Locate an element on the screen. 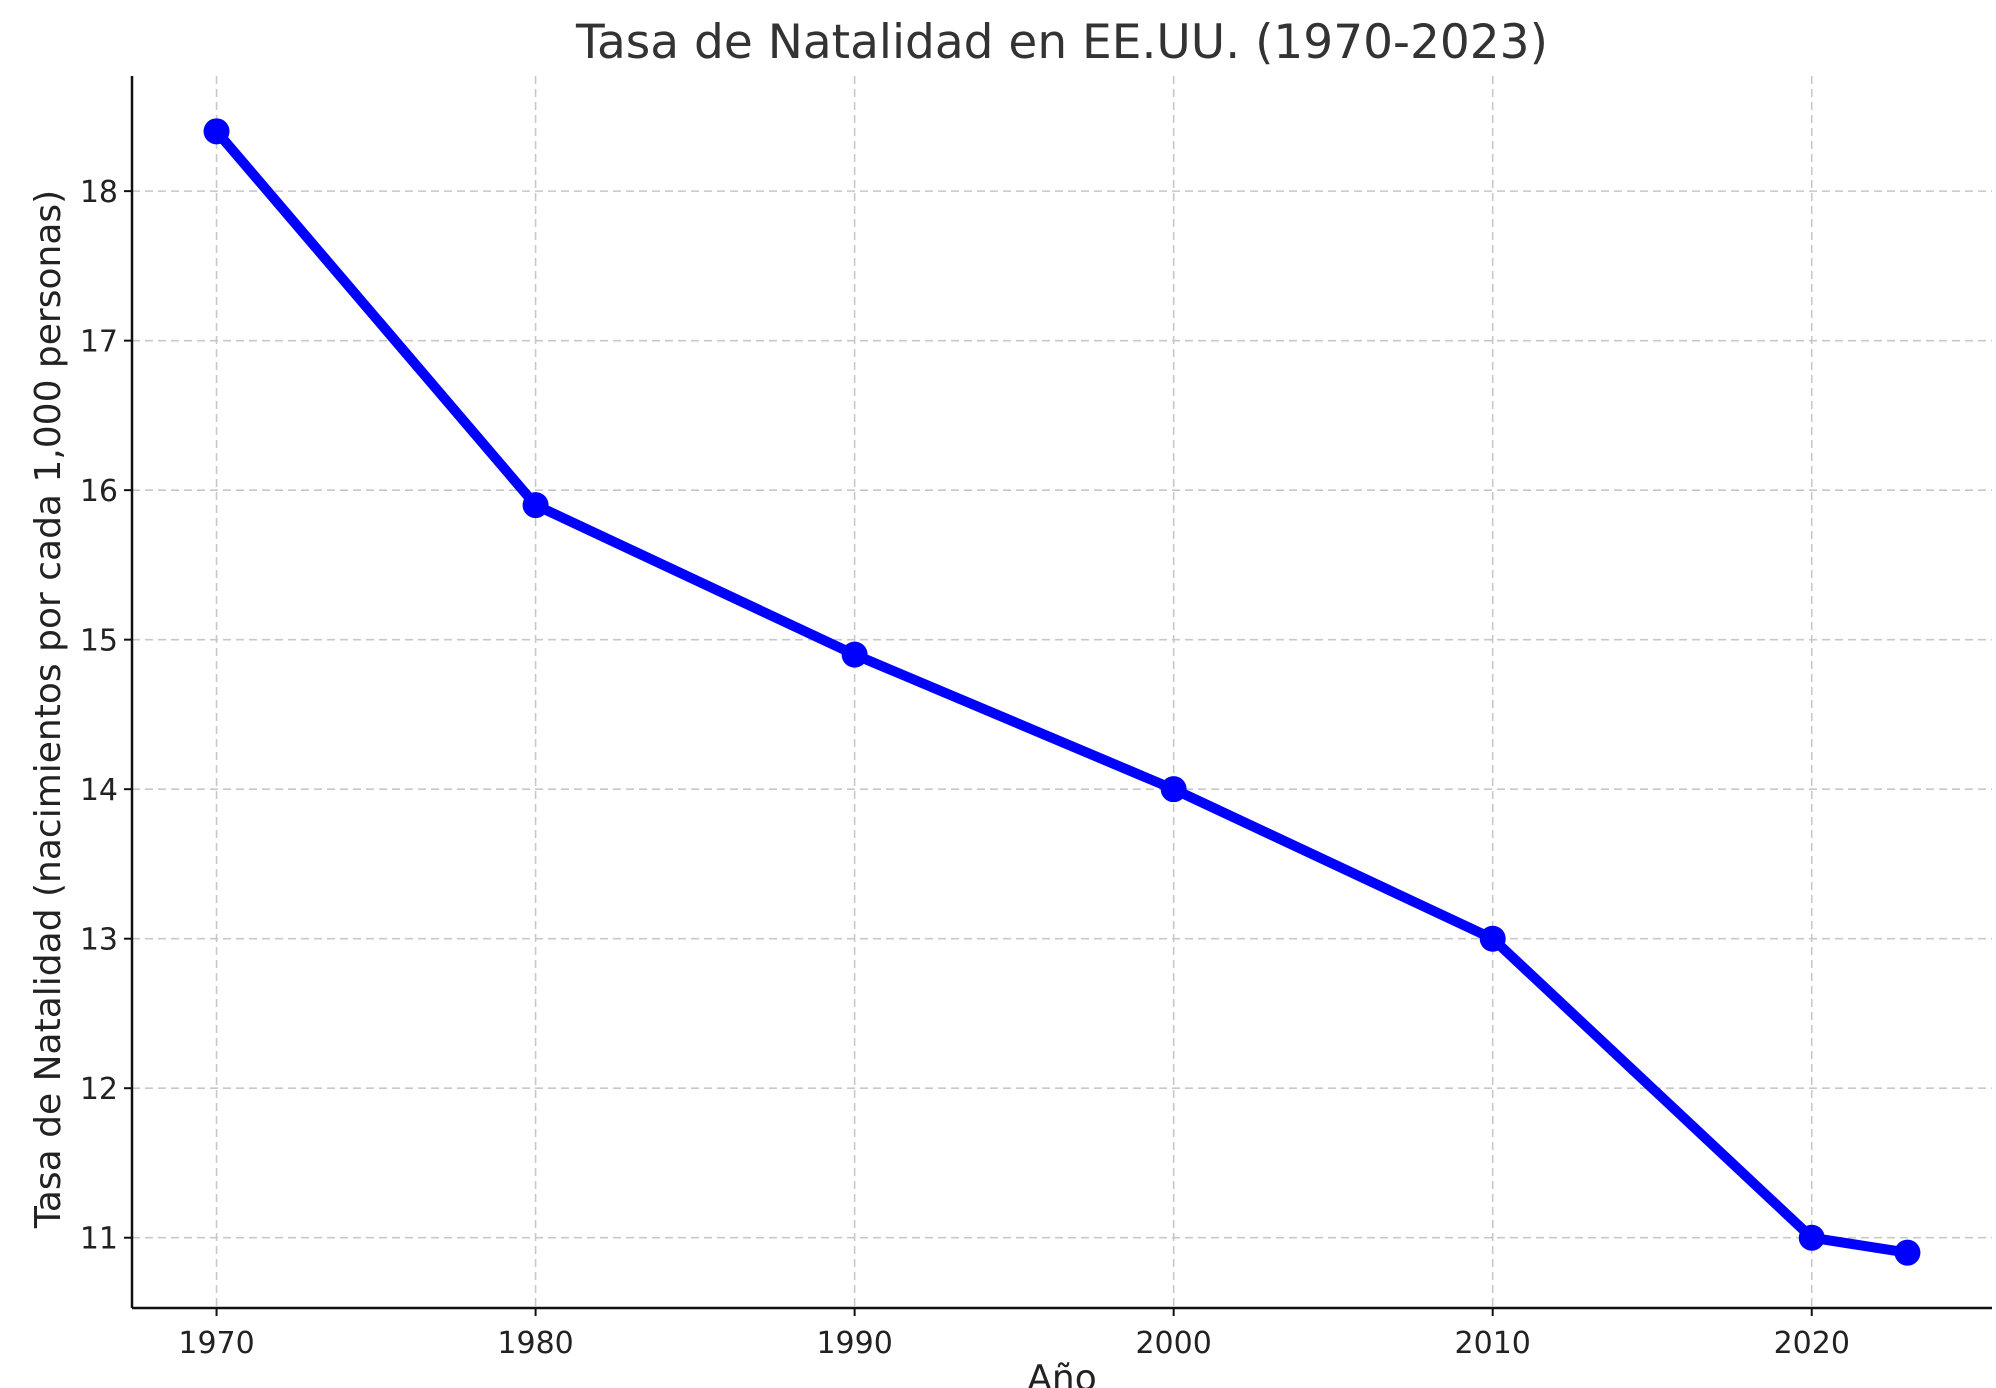 The image size is (1996, 1388). y-ticks: 11 12 13 14 15 16 17 18 is located at coordinates (106, 716).